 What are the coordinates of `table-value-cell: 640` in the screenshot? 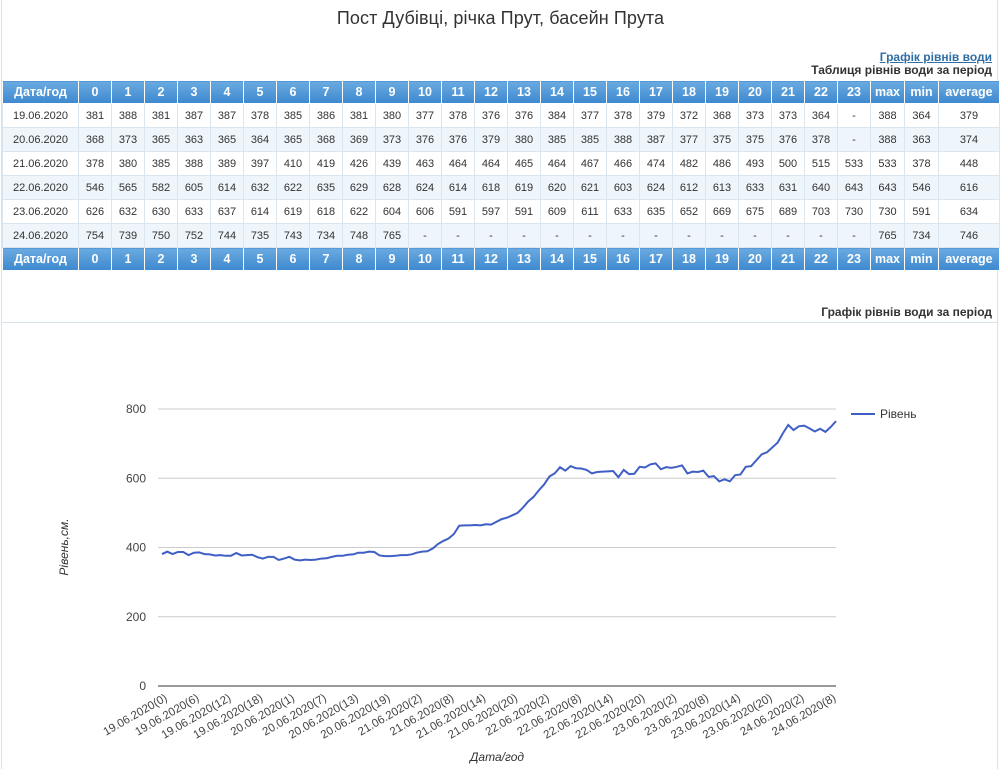 It's located at (821, 187).